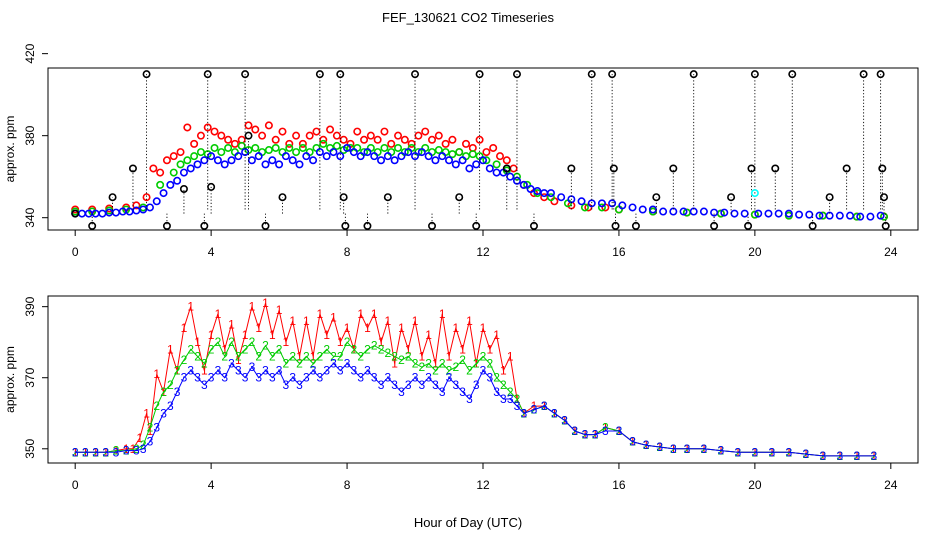 The height and width of the screenshot is (540, 936). Describe the element at coordinates (30, 217) in the screenshot. I see `y-tick-label: 340` at that location.